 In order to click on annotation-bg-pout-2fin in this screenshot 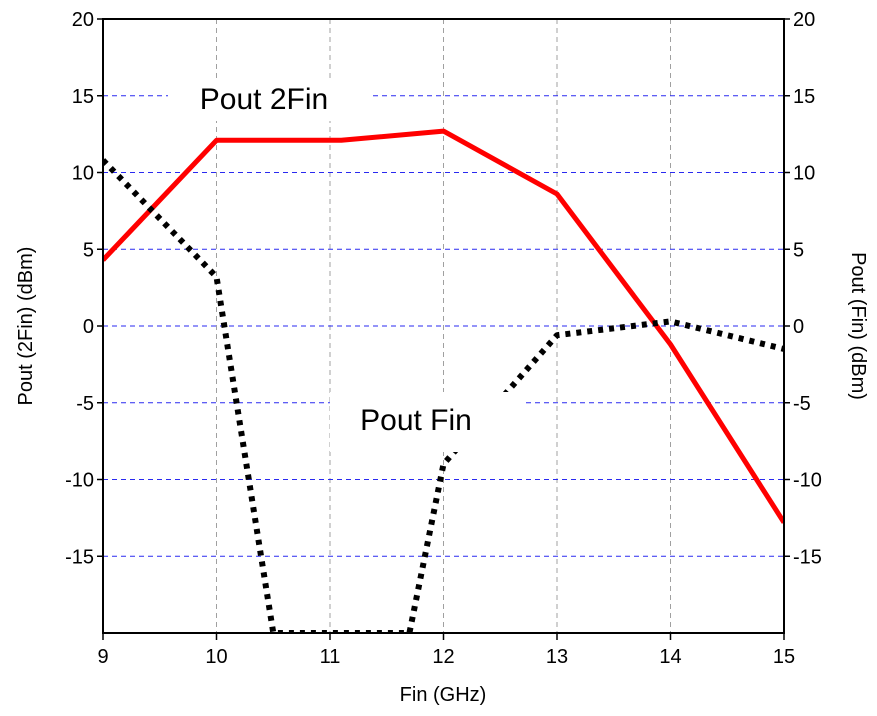, I will do `click(269, 100)`.